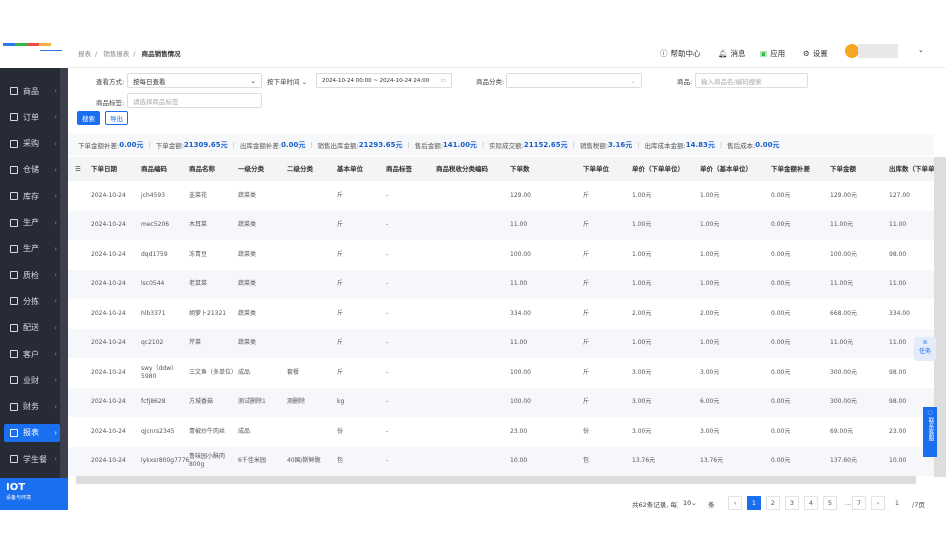 The height and width of the screenshot is (545, 946). I want to click on user-name-blurred, so click(878, 51).